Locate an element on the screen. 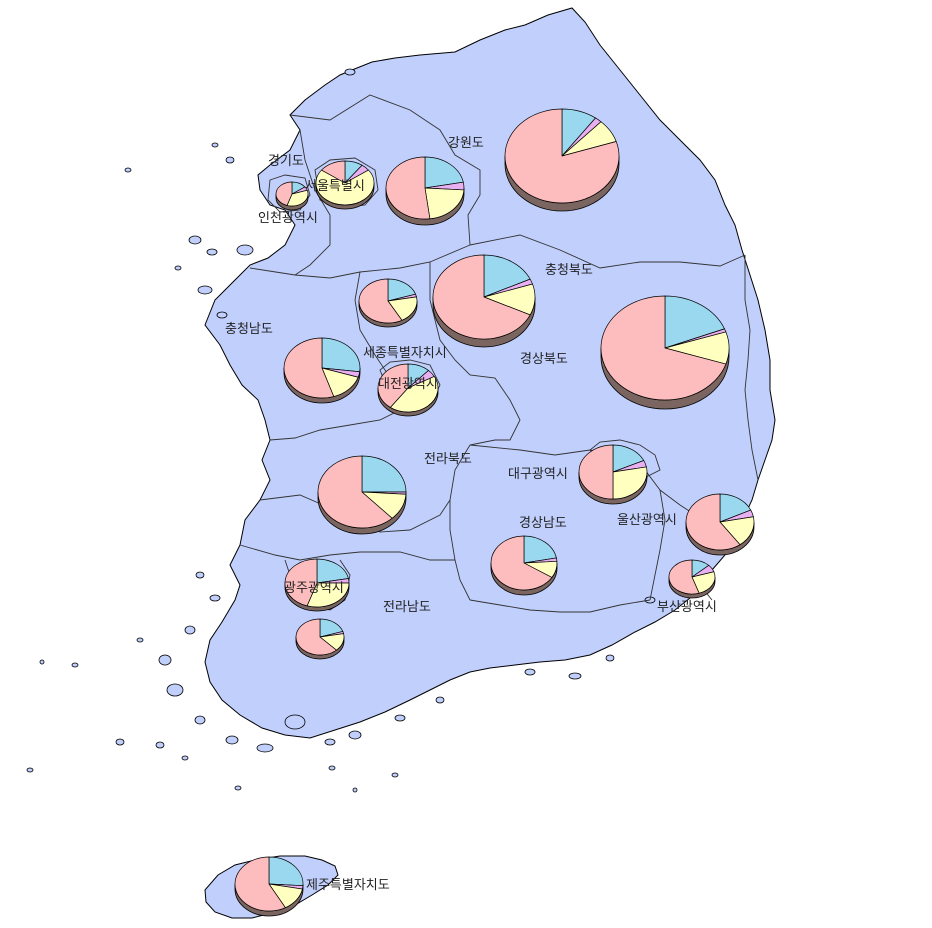 This screenshot has height=928, width=932. pie-daegu is located at coordinates (613, 474).